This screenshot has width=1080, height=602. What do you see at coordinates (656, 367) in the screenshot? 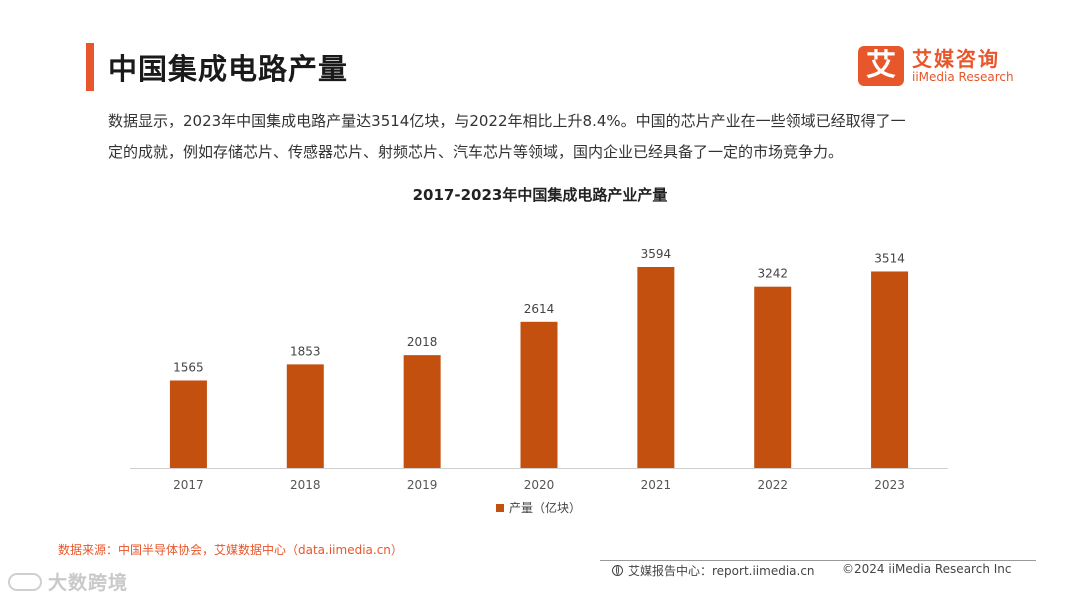
I see `bar-2021` at bounding box center [656, 367].